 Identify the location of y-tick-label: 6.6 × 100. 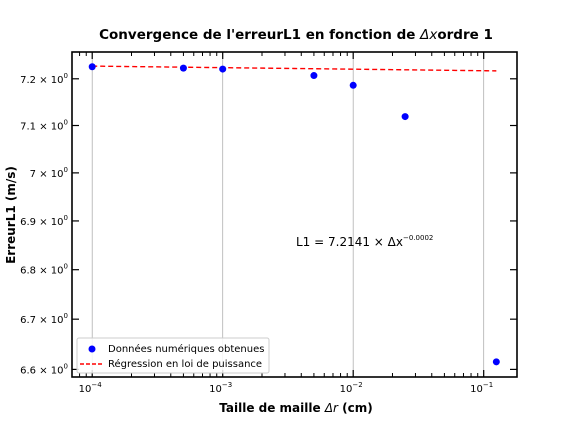
(44, 369).